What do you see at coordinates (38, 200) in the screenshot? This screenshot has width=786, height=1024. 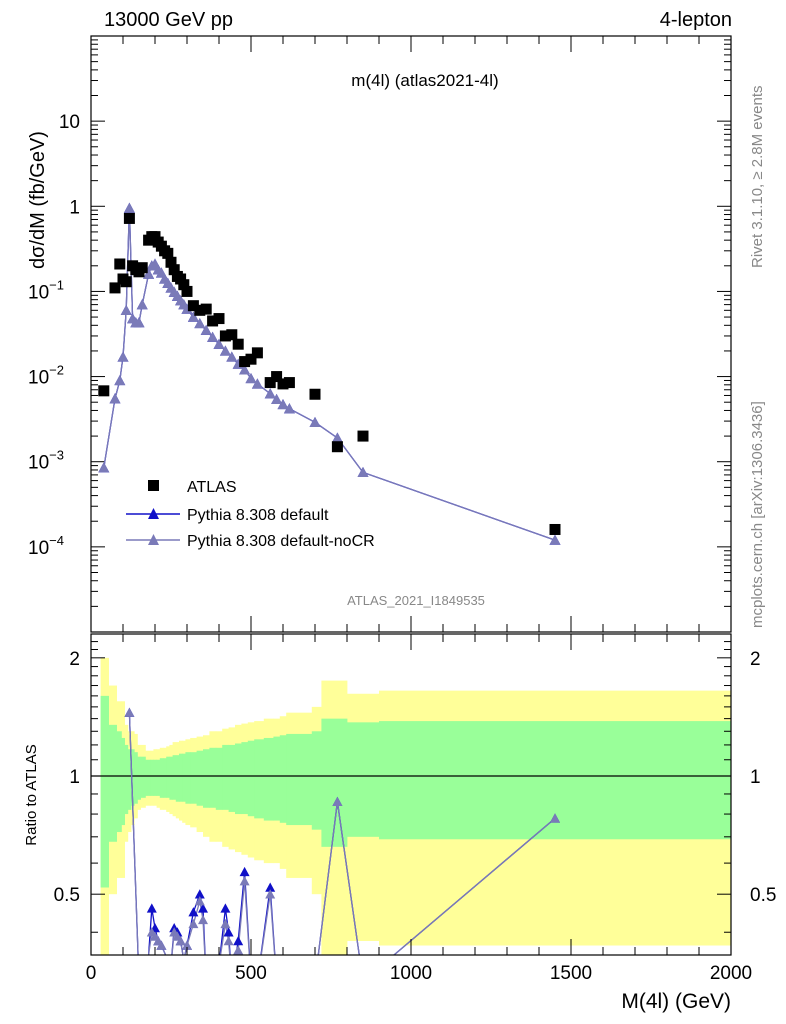 I see `y-axis-label: dσ/dM (fb/GeV)` at bounding box center [38, 200].